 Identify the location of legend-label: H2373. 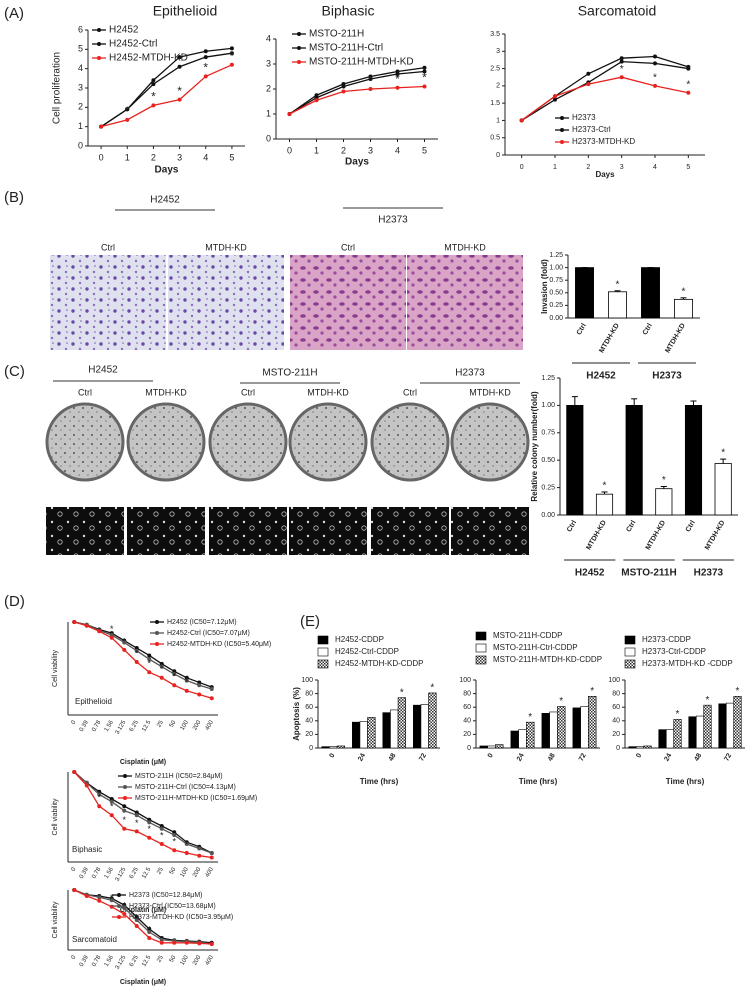
(584, 117).